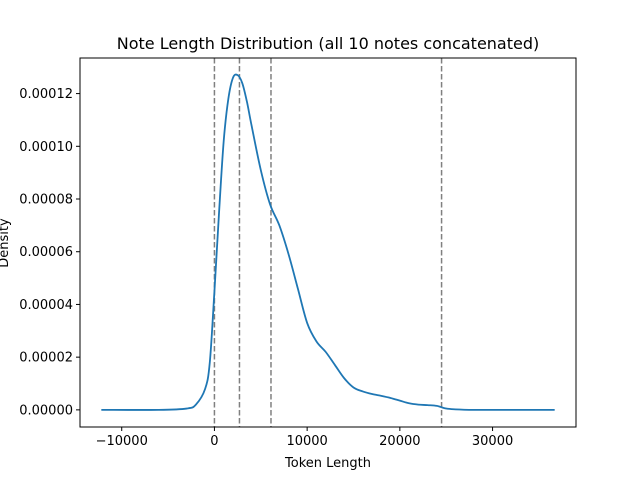 The height and width of the screenshot is (480, 640). What do you see at coordinates (327, 463) in the screenshot?
I see `x-axis-label: Token Length` at bounding box center [327, 463].